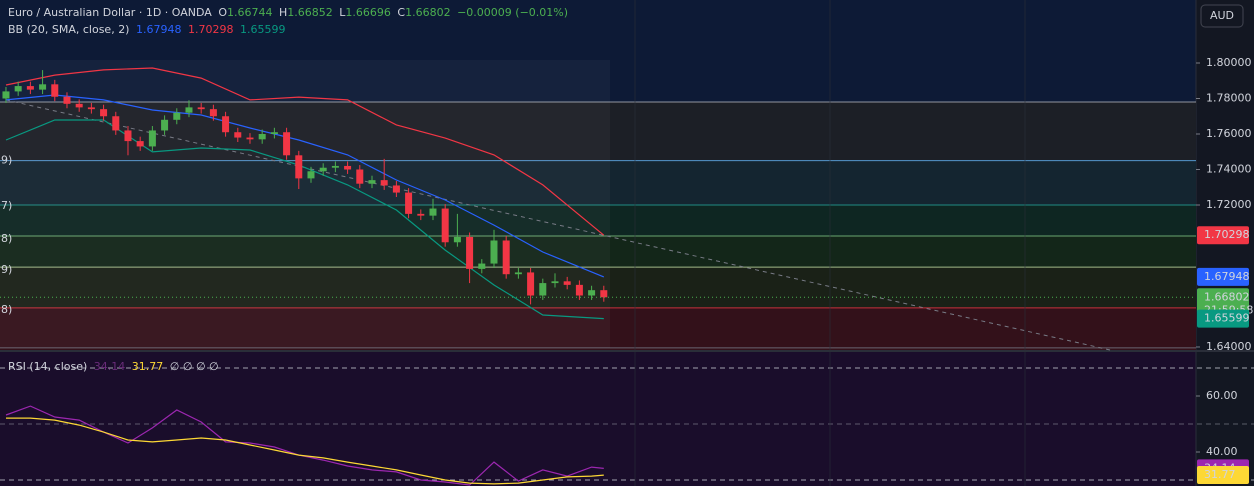 The width and height of the screenshot is (1254, 486). Describe the element at coordinates (148, 366) in the screenshot. I see `rsi-value: 31.77` at that location.